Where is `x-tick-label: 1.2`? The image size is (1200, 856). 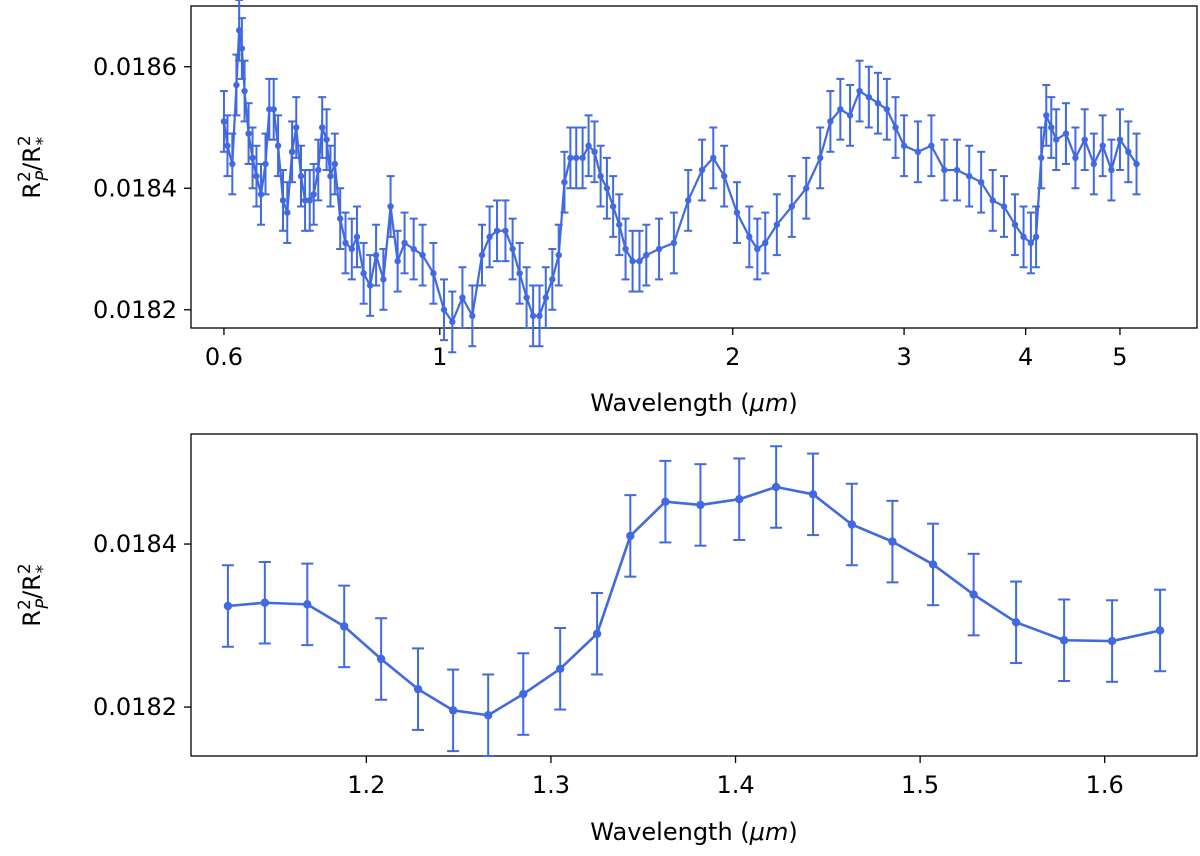 x-tick-label: 1.2 is located at coordinates (366, 785).